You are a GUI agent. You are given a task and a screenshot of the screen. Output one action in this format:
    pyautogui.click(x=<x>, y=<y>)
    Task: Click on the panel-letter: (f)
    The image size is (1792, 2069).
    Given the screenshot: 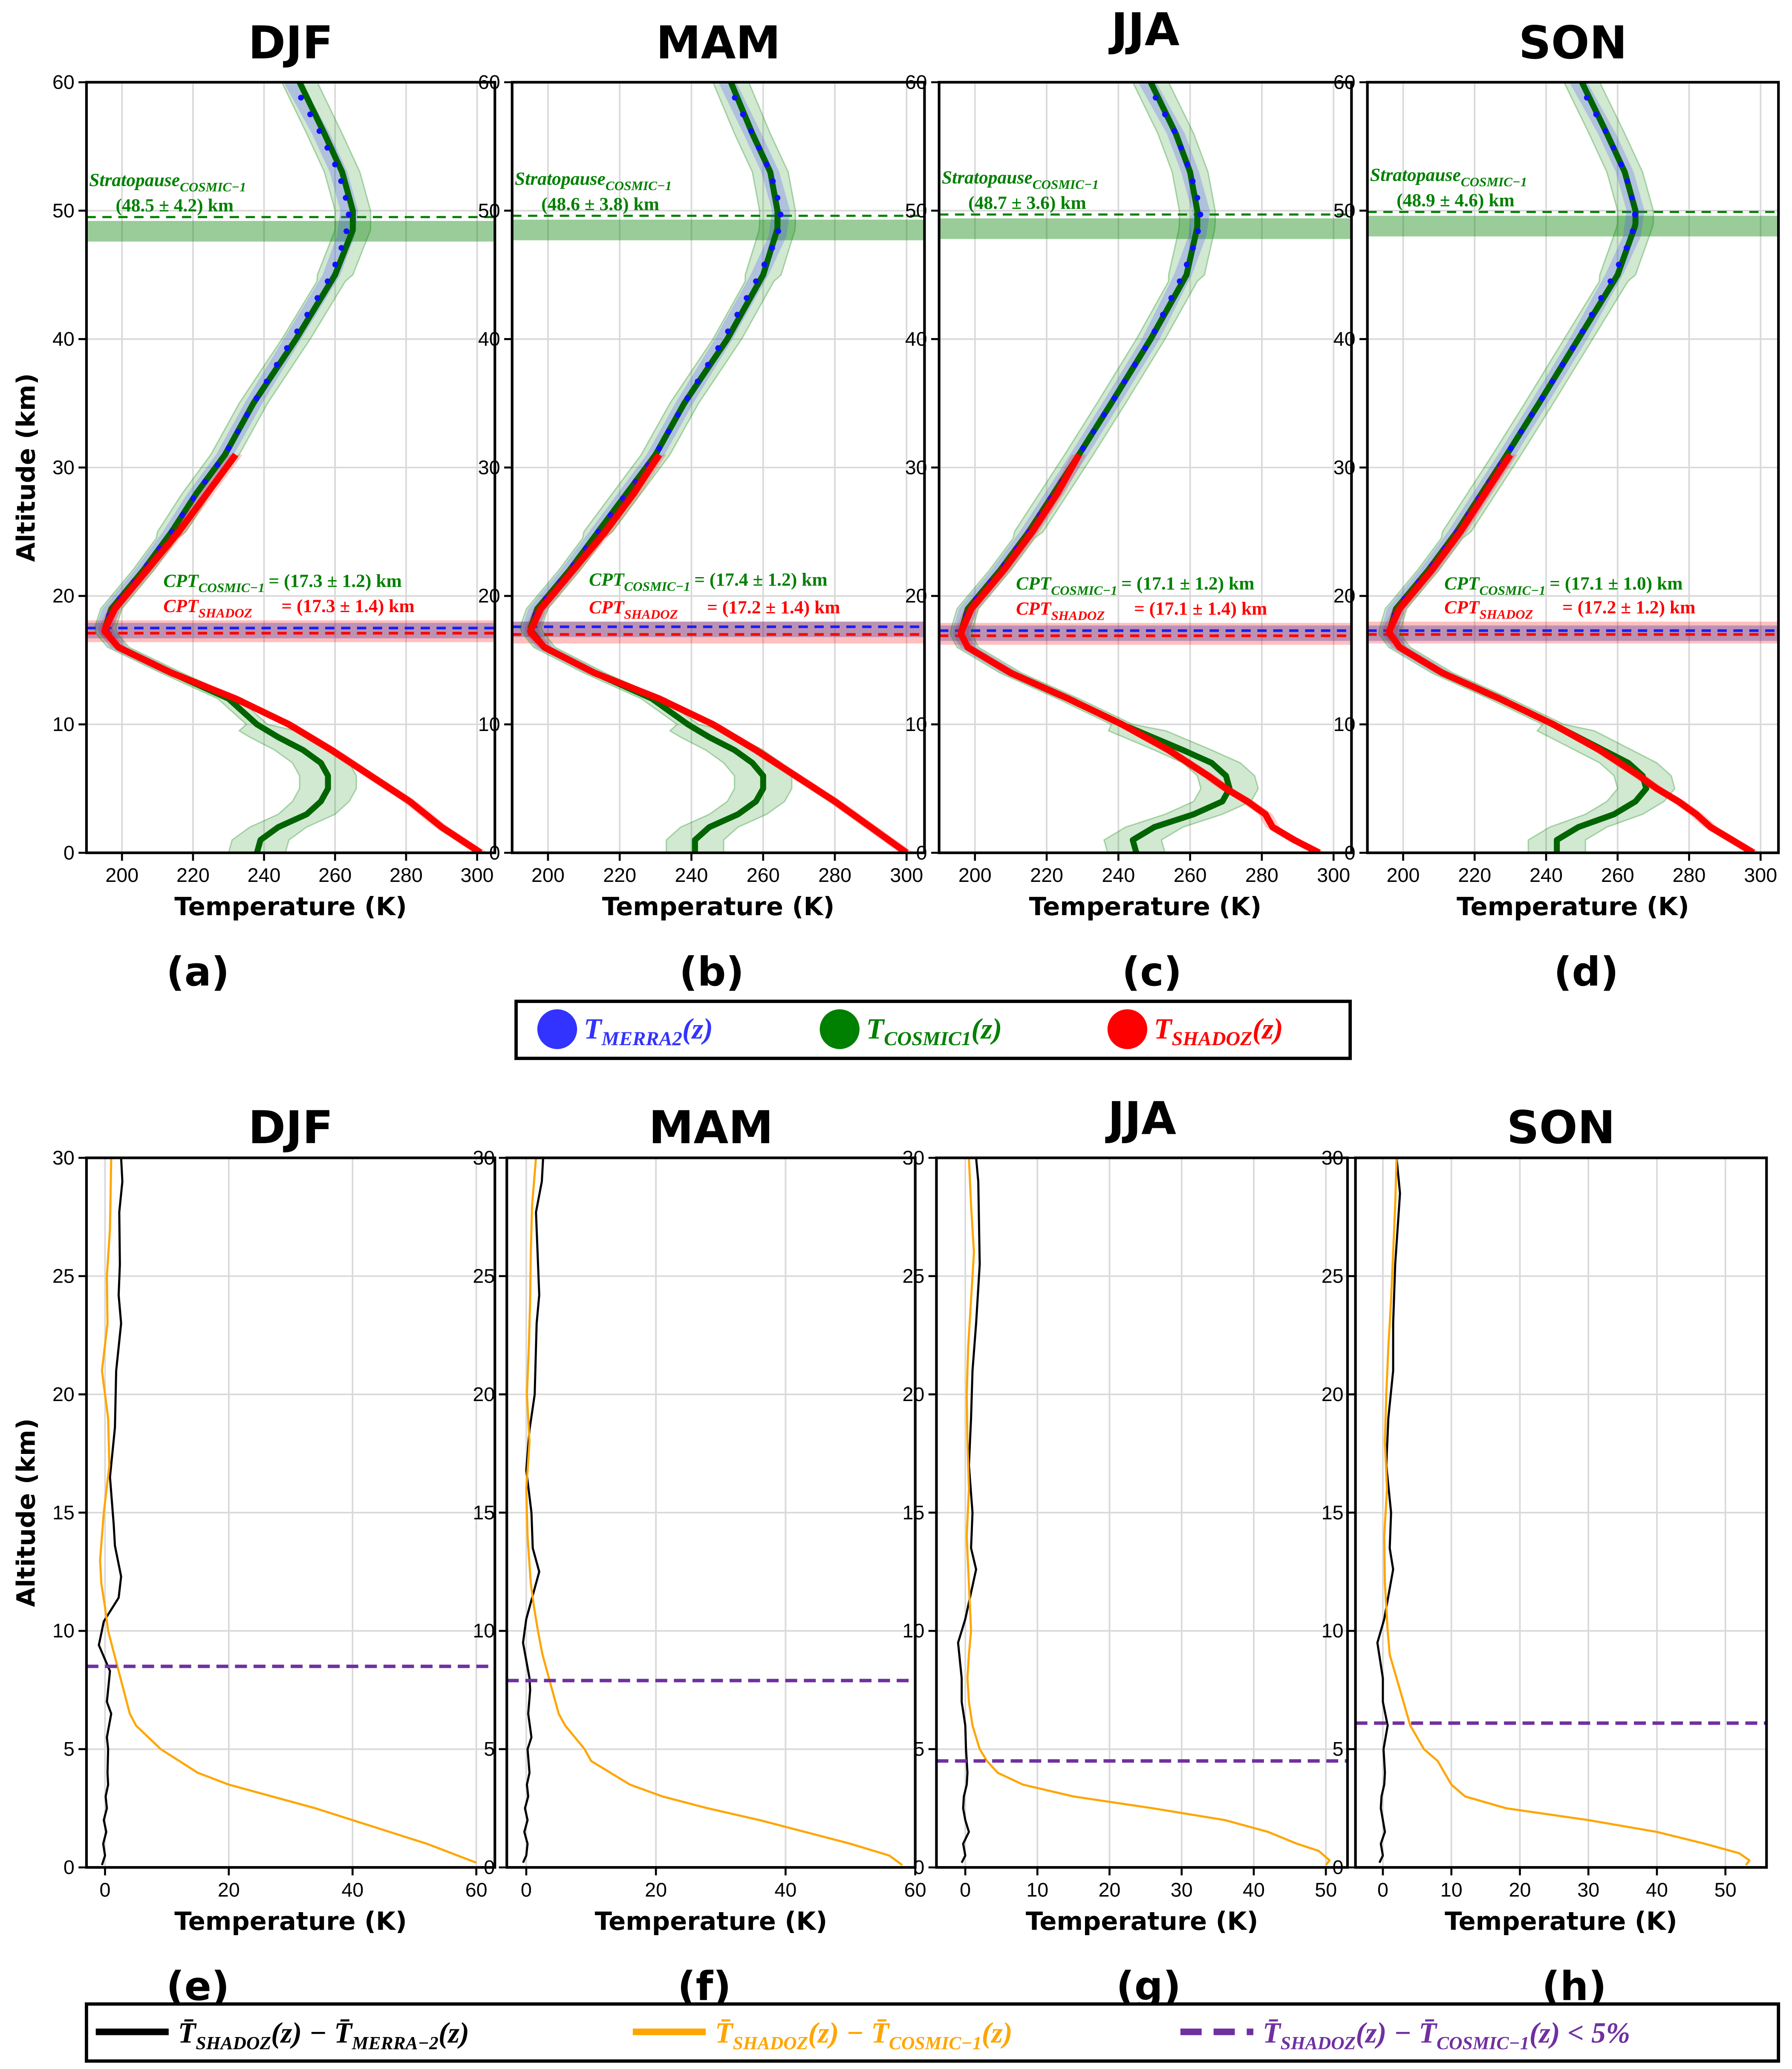 What is the action you would take?
    pyautogui.click(x=704, y=1987)
    